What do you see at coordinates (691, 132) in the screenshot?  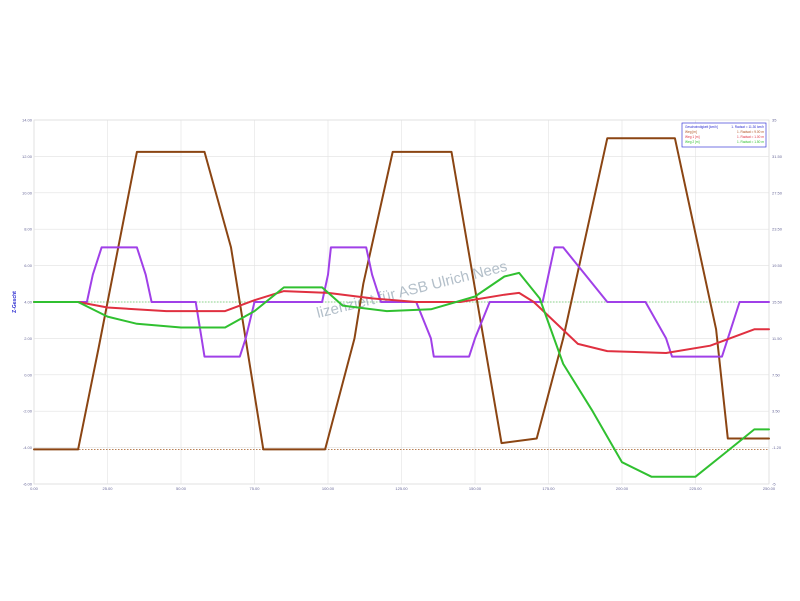 I see `legend-entry-label: Weg [m]` at bounding box center [691, 132].